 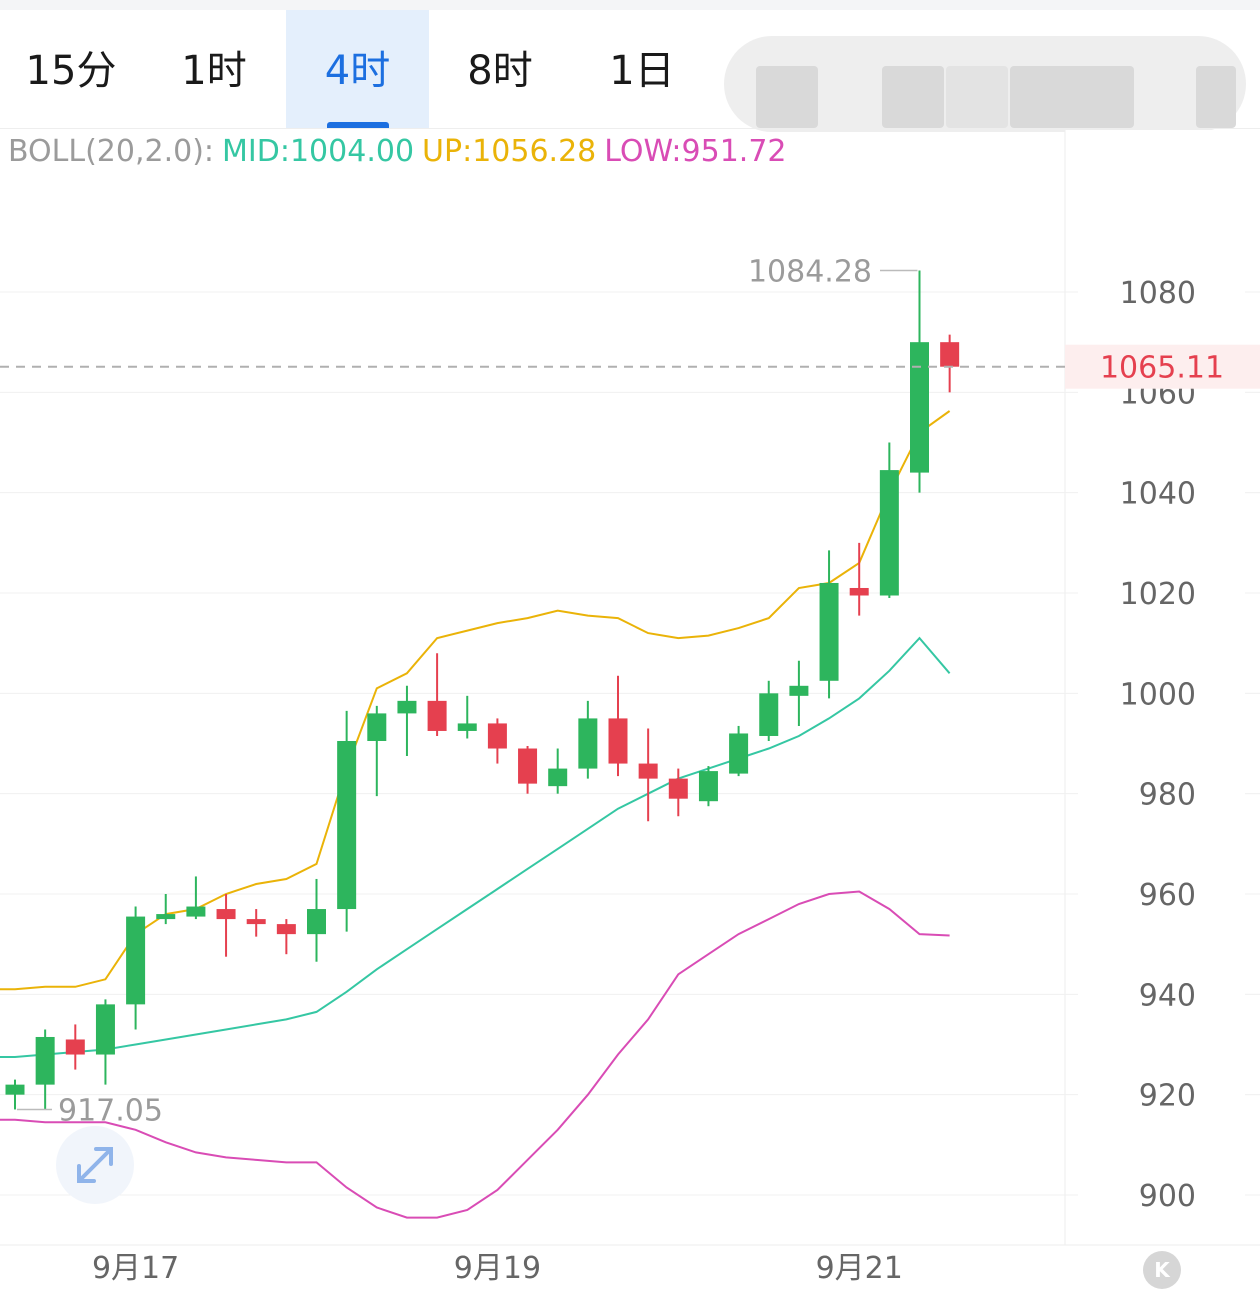 I want to click on expand-chart-button, so click(x=95, y=1165).